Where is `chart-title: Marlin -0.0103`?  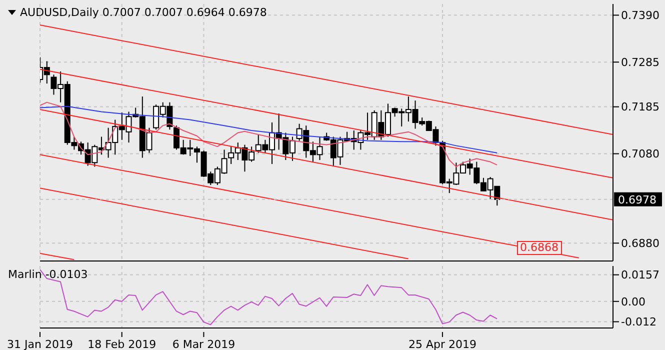 chart-title: Marlin -0.0103 is located at coordinates (48, 274).